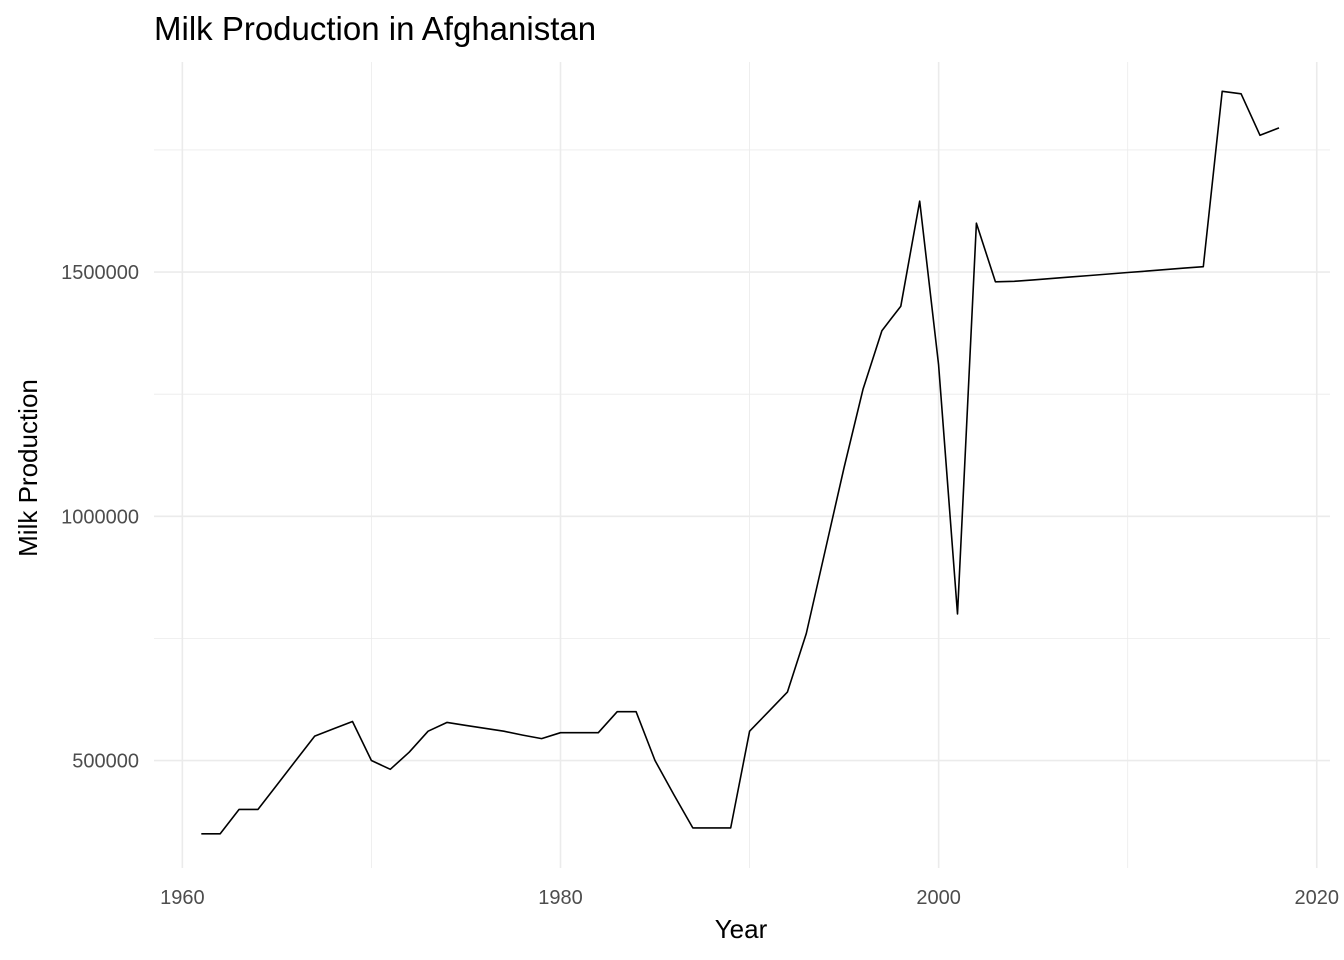 Image resolution: width=1344 pixels, height=960 pixels. Describe the element at coordinates (938, 898) in the screenshot. I see `x-tick-label: 2000` at that location.